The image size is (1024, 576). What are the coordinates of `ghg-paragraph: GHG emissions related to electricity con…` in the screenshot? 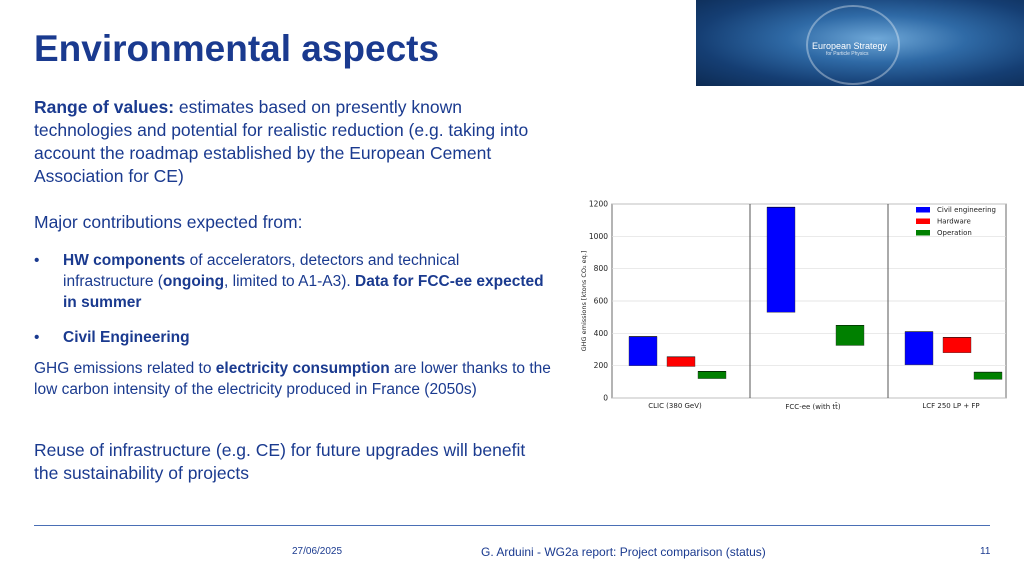 It's located at (304, 379).